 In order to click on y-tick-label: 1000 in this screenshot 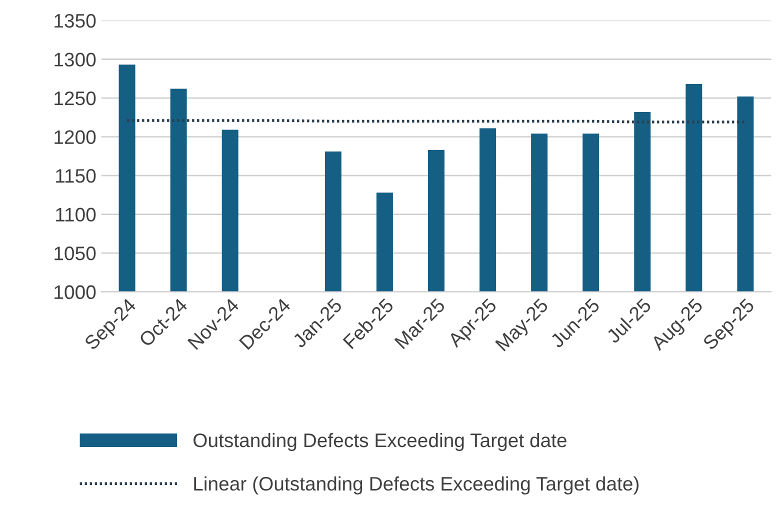, I will do `click(75, 292)`.